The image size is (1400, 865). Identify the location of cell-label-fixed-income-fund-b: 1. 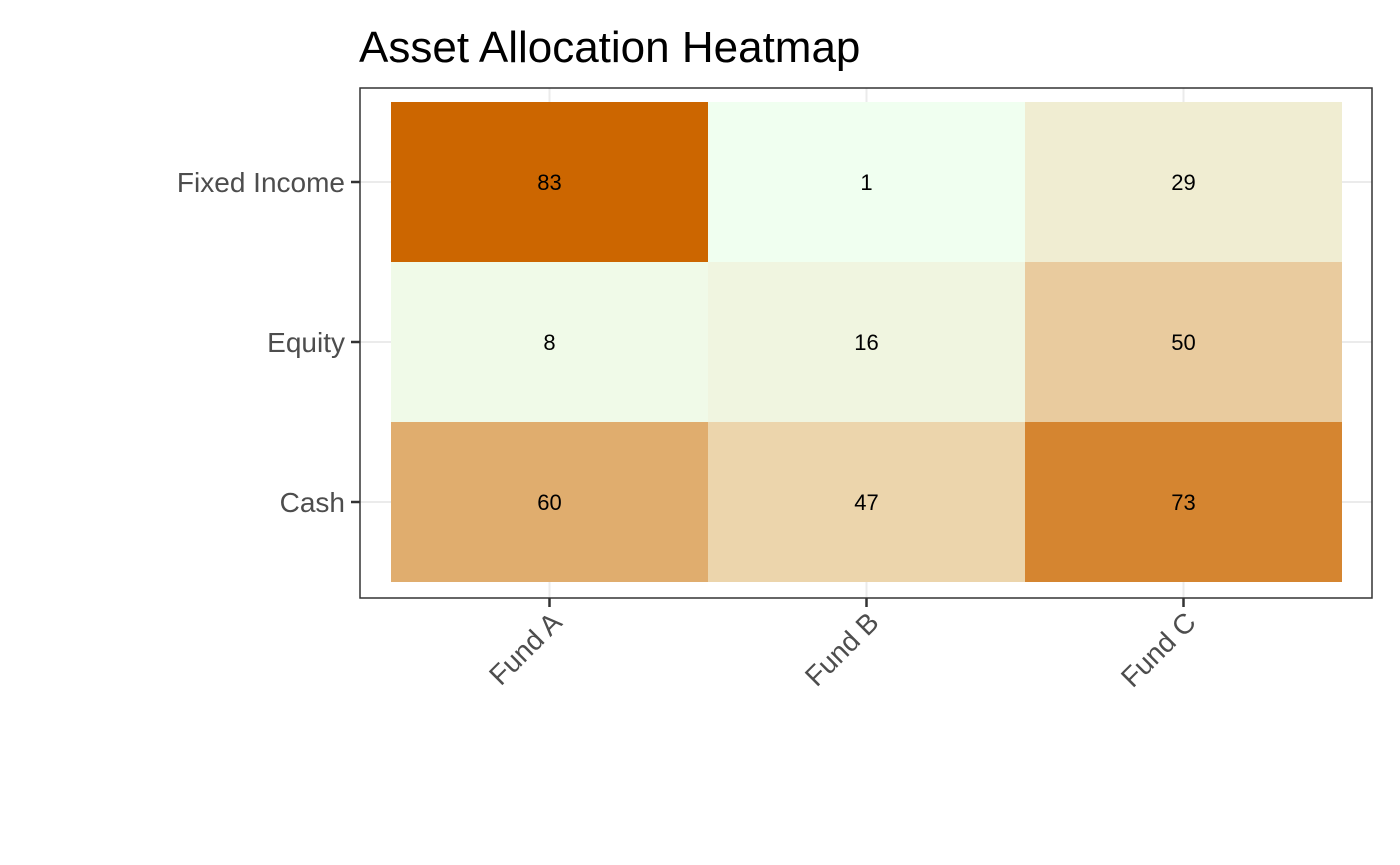
(866, 182).